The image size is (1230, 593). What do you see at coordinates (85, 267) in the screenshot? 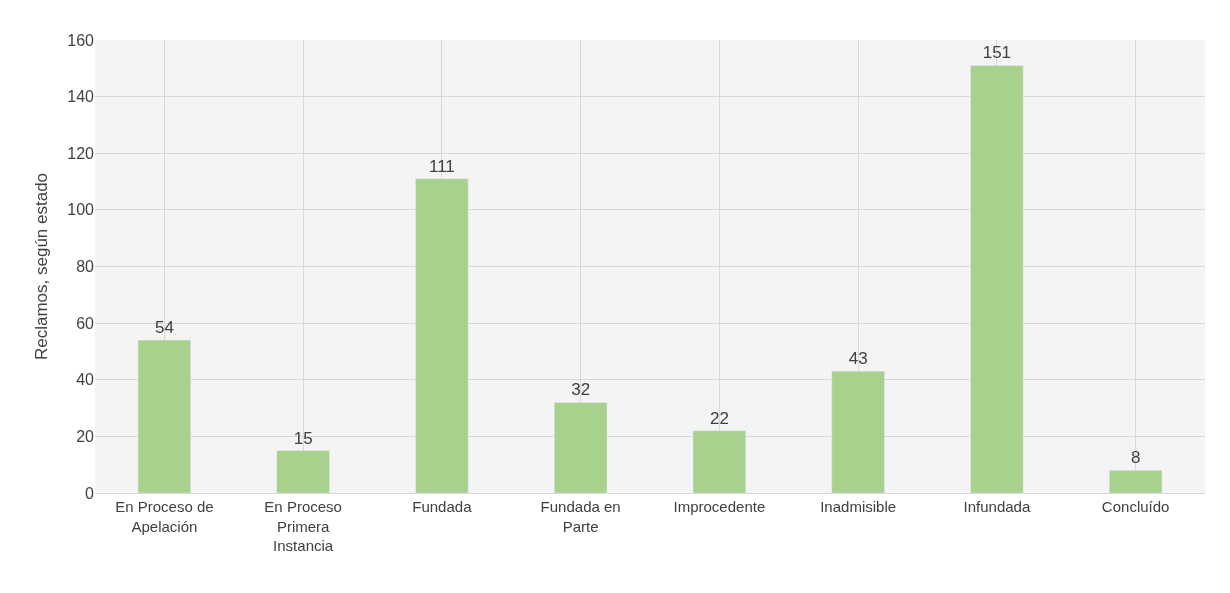
I see `y-tick-label: 80` at bounding box center [85, 267].